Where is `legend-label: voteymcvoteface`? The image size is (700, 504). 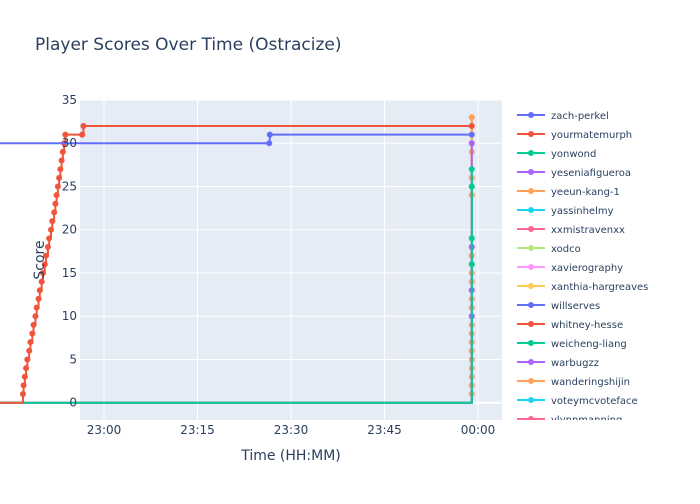
legend-label: voteymcvoteface is located at coordinates (594, 401).